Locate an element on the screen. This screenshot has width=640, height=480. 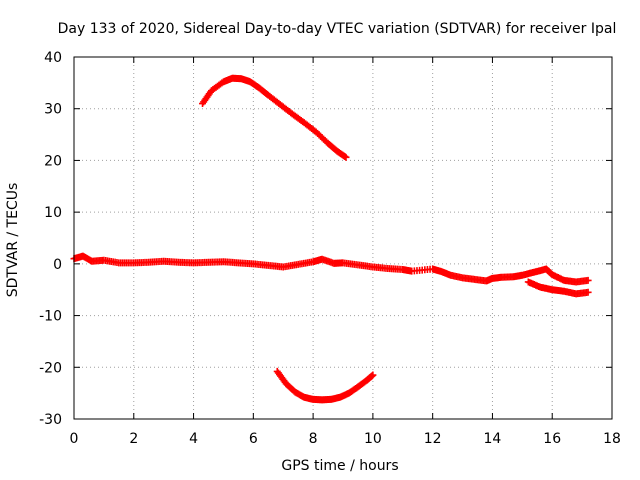
x-tick-label: 6 is located at coordinates (253, 439).